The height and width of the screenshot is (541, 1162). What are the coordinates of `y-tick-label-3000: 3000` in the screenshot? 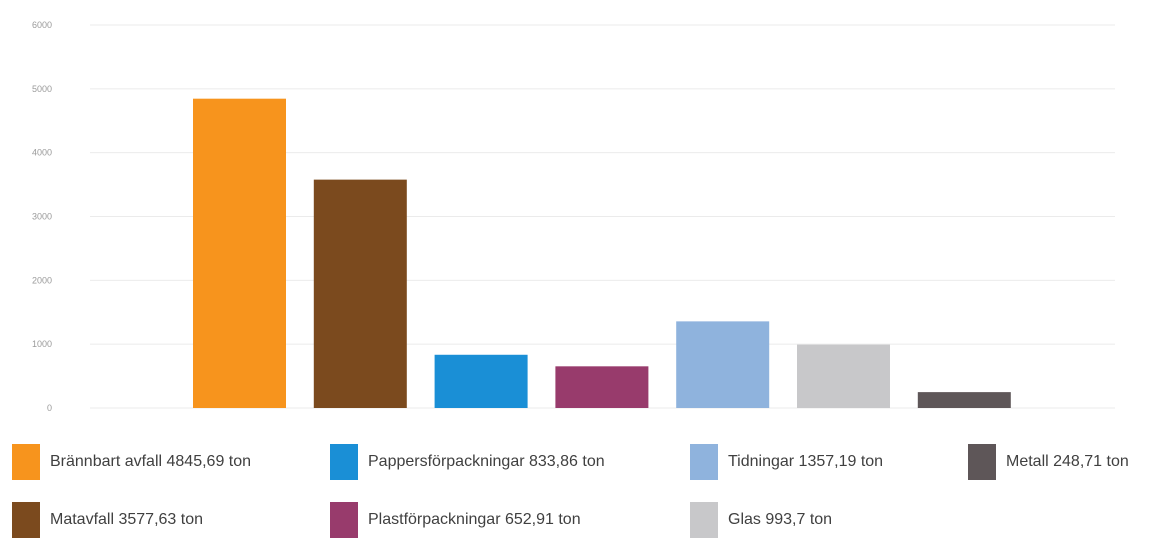 It's located at (42, 217).